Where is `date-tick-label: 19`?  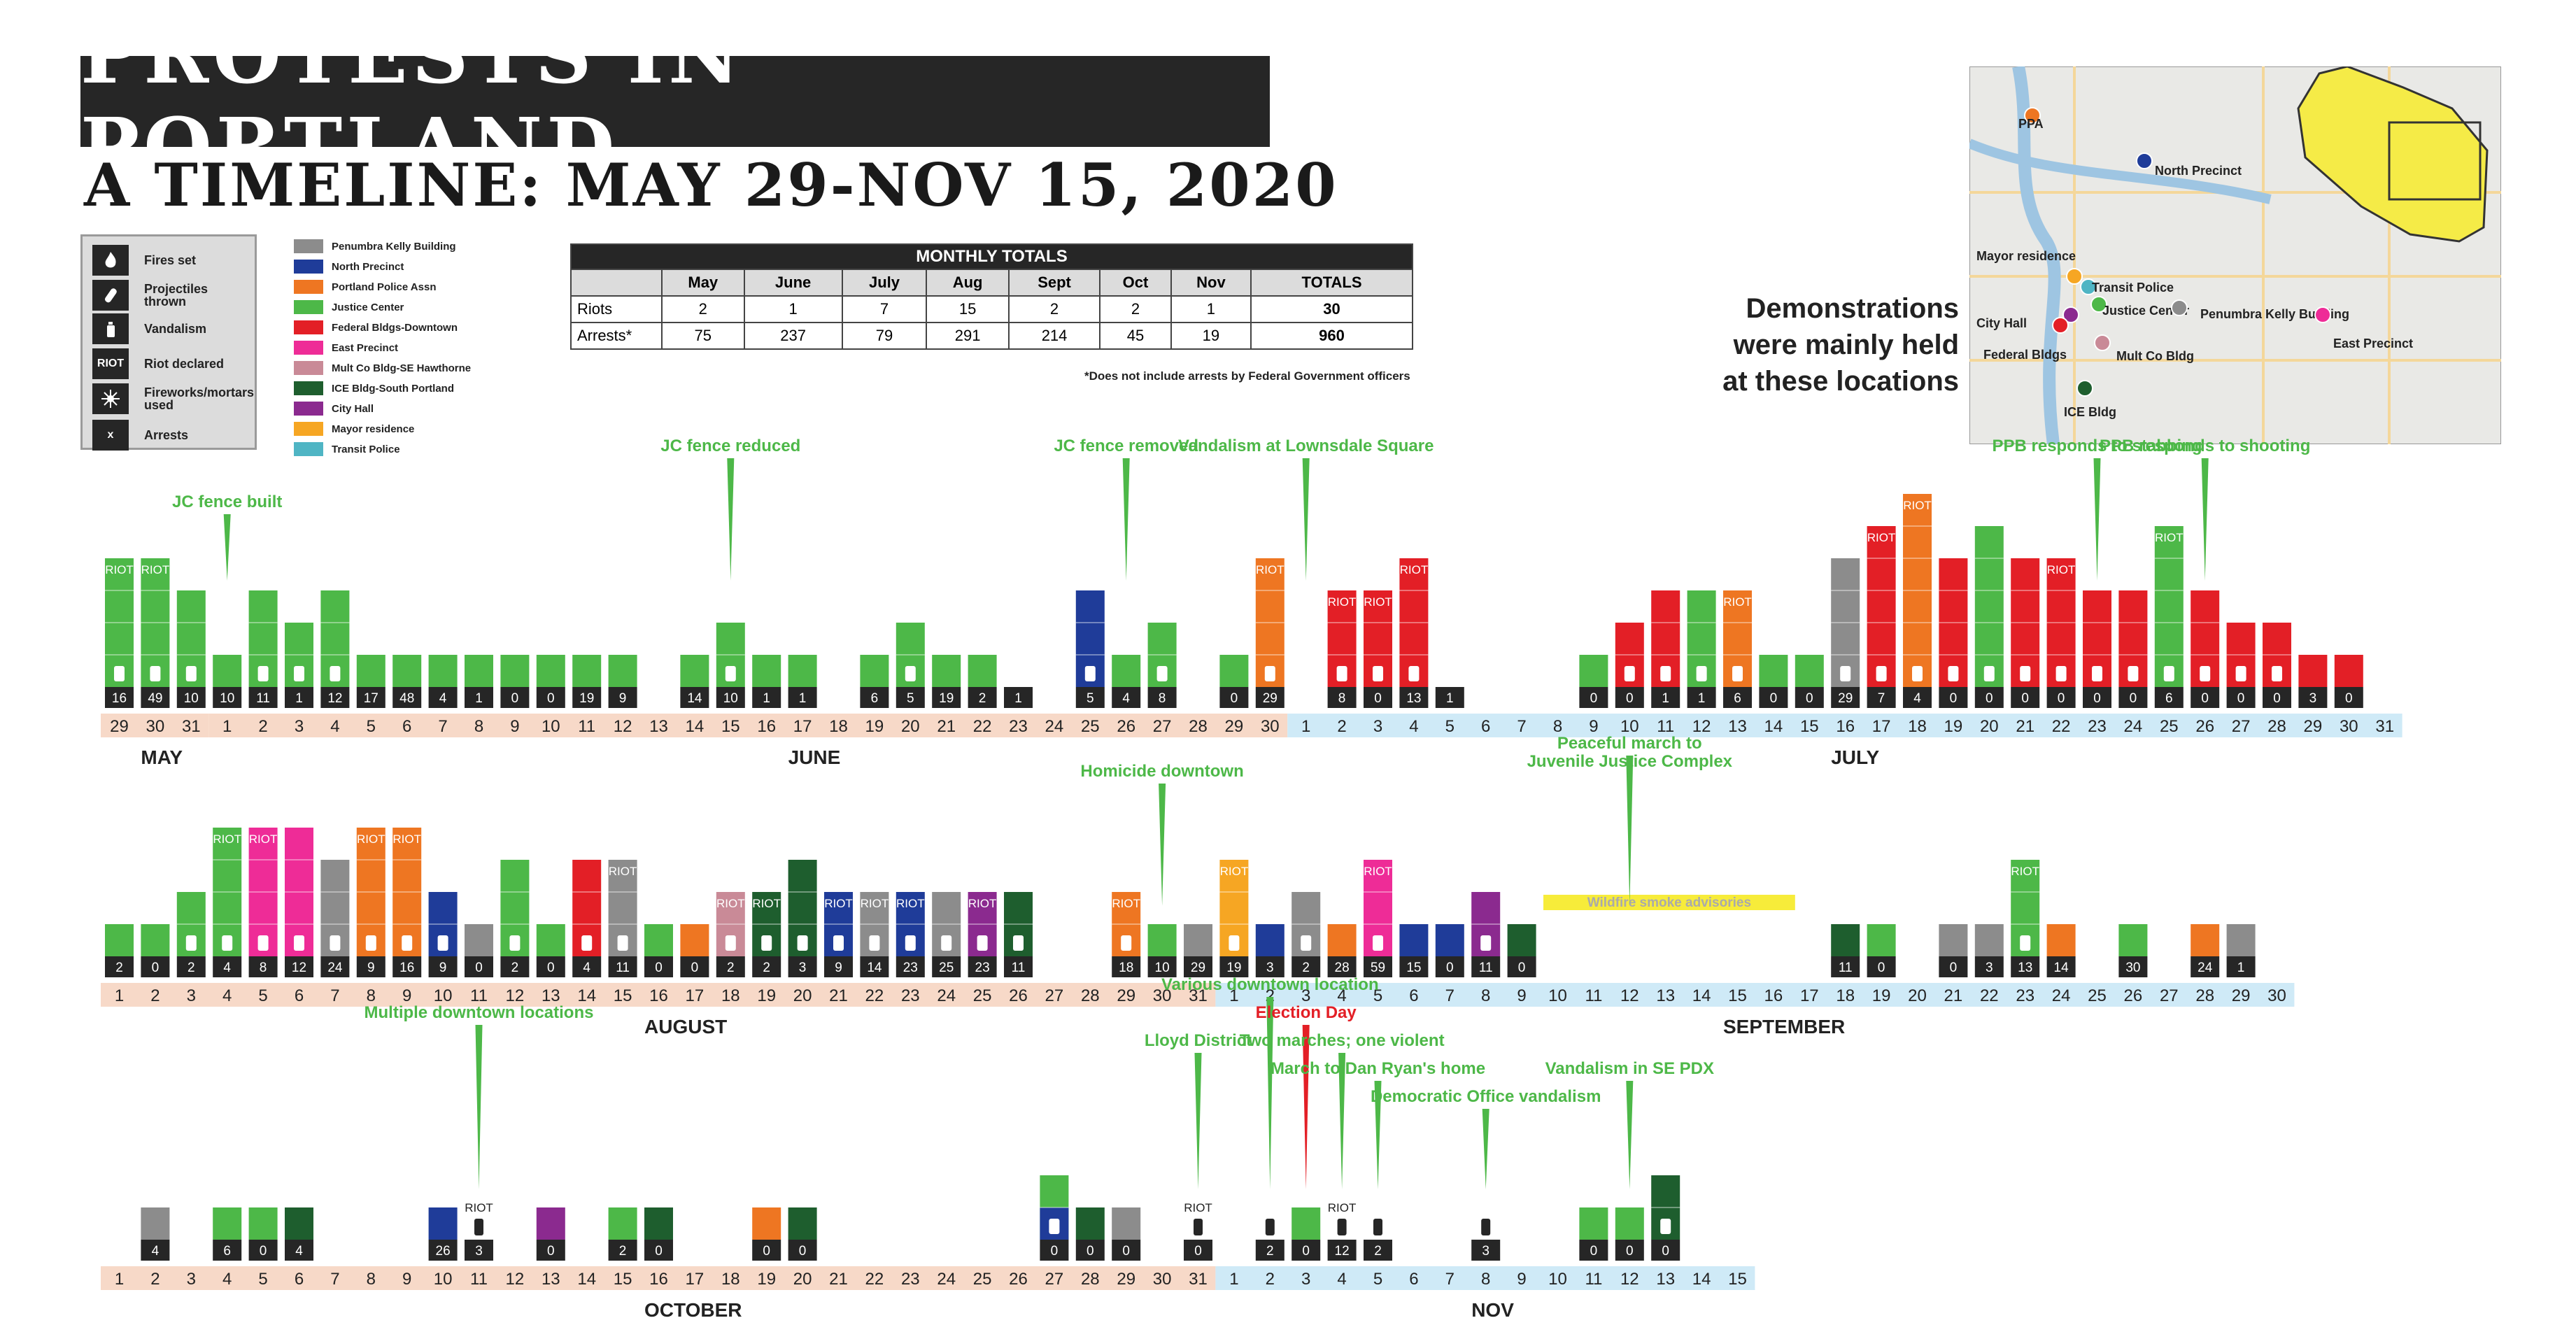
date-tick-label: 19 is located at coordinates (874, 726).